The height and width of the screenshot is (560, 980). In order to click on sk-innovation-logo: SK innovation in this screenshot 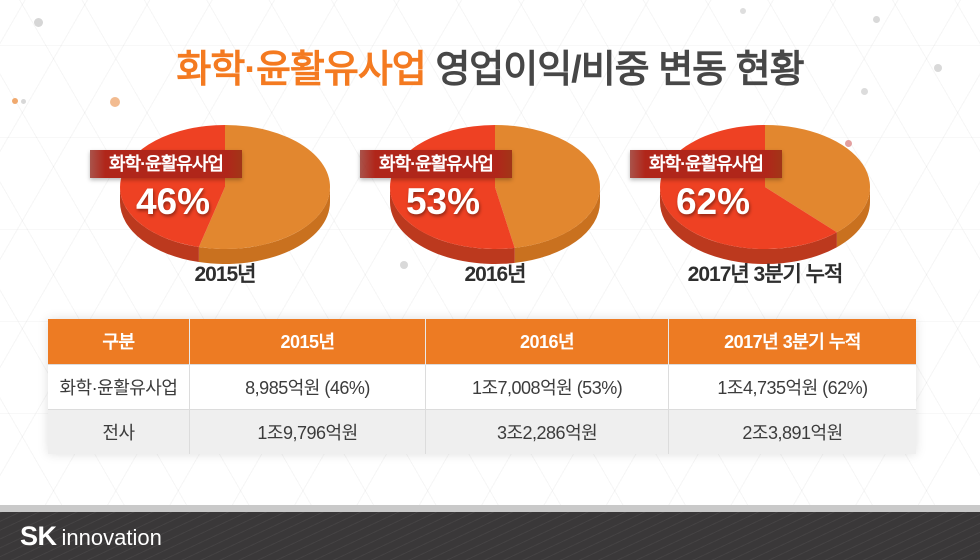, I will do `click(91, 536)`.